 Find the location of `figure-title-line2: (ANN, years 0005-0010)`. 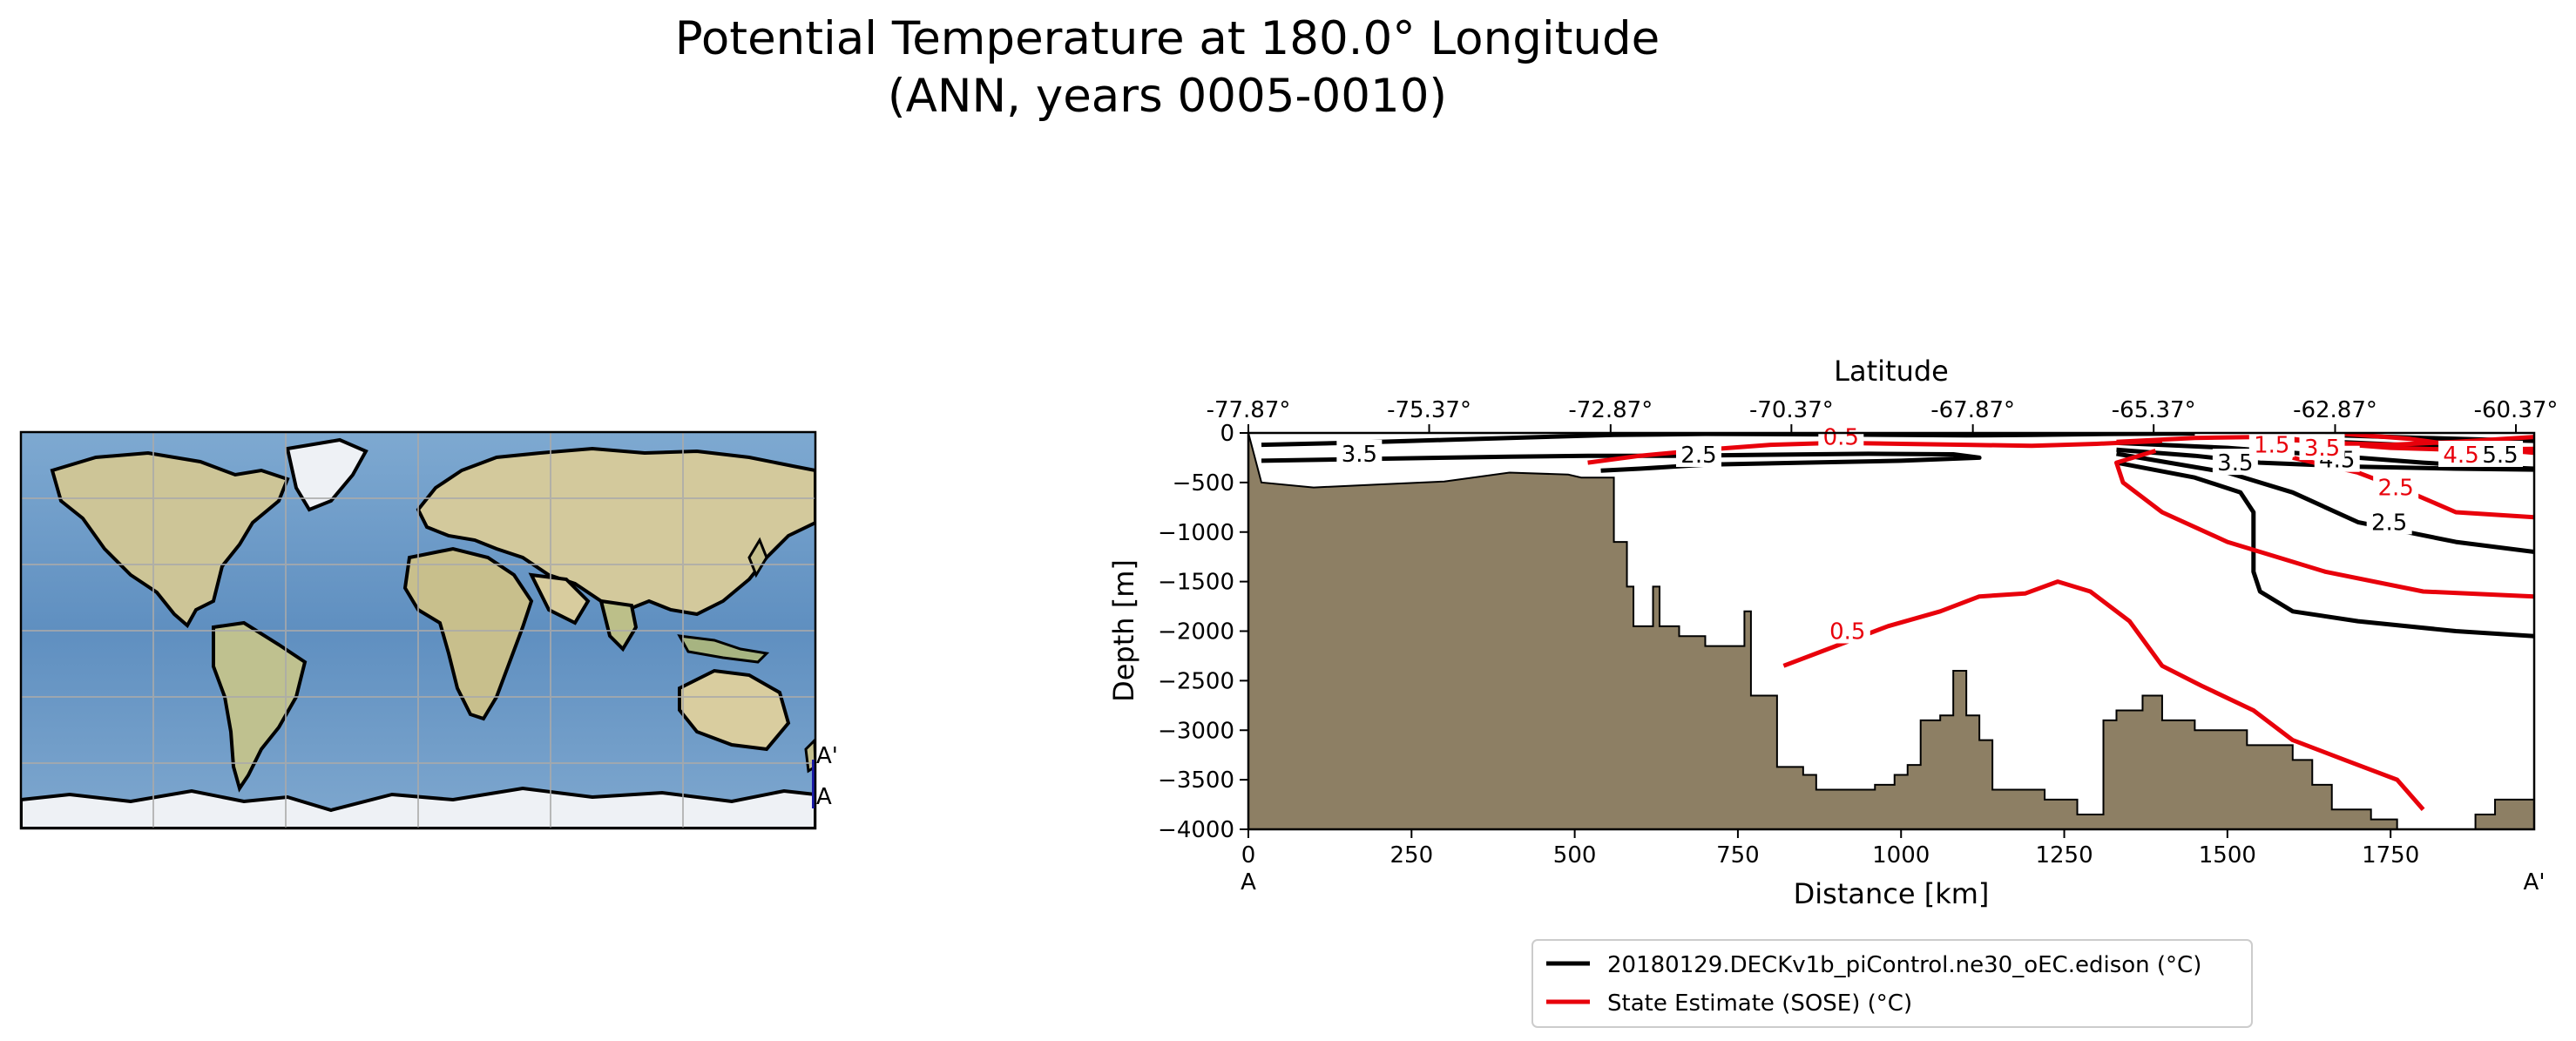

figure-title-line2: (ANN, years 0005-0010) is located at coordinates (1167, 96).